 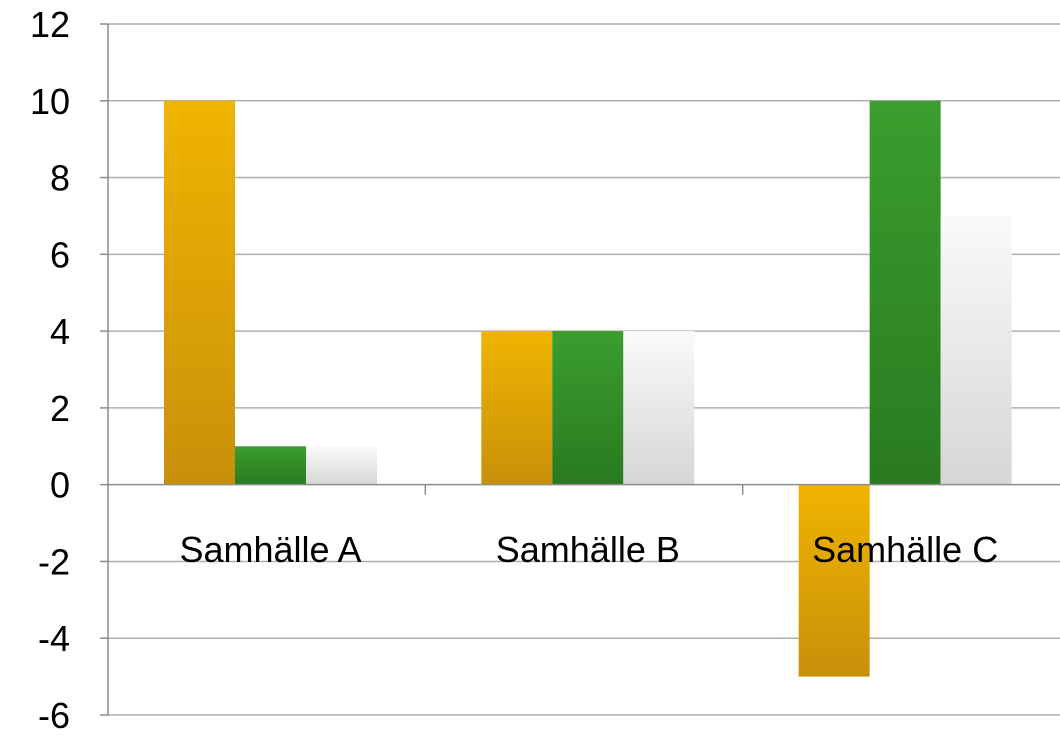 I want to click on y-tick-labels: -6 -4 -2 0 2 4 6 8 10 12, so click(x=50, y=370).